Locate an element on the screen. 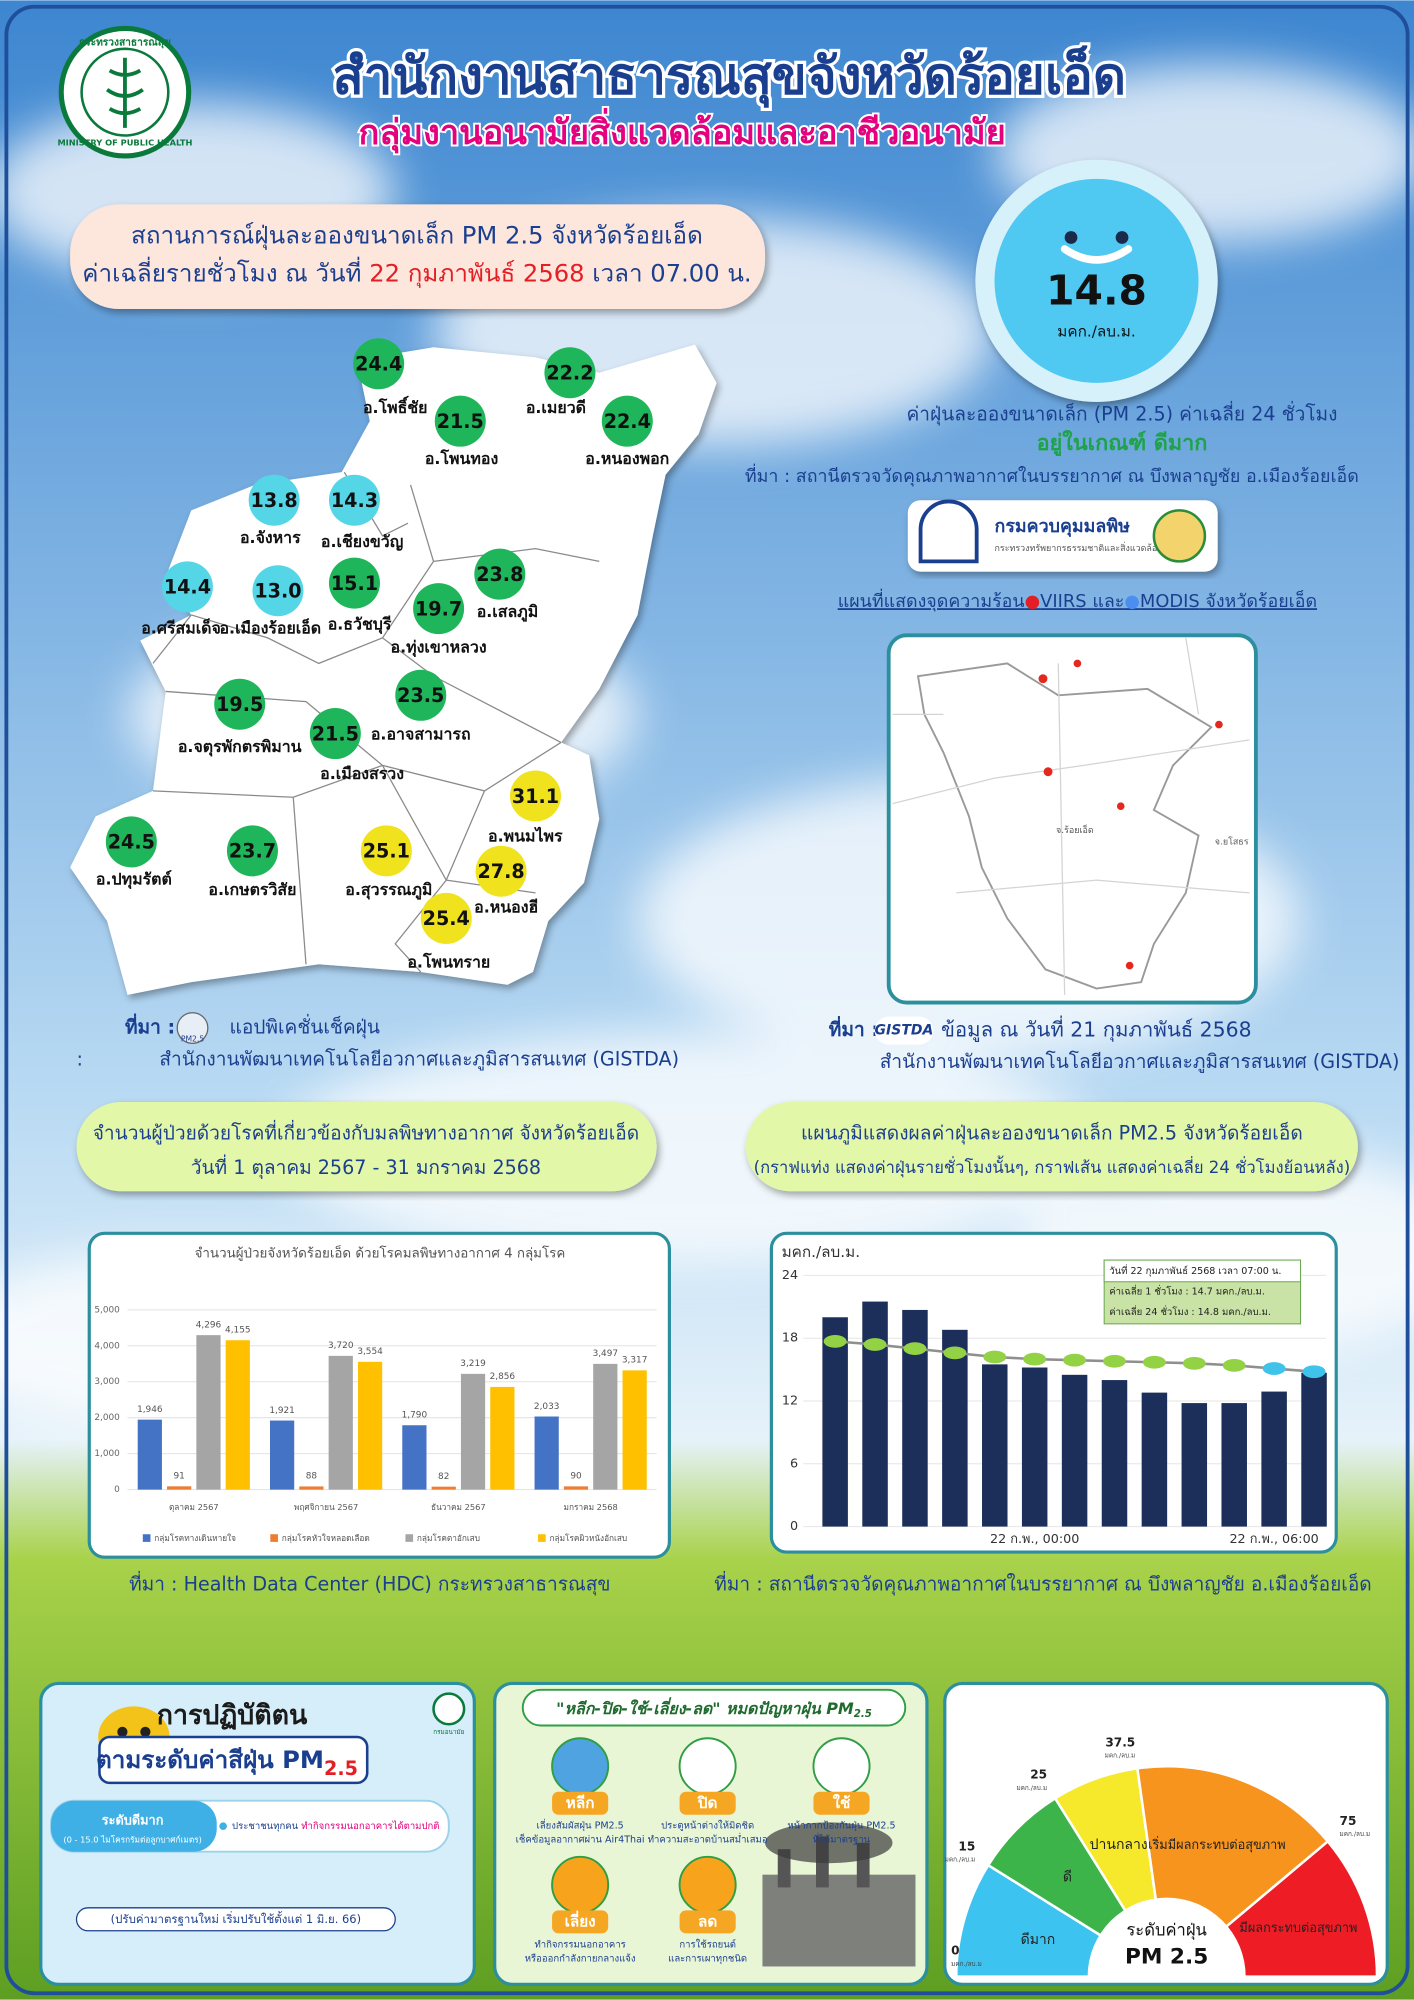  y-tick-label: 5,000 is located at coordinates (107, 1310).